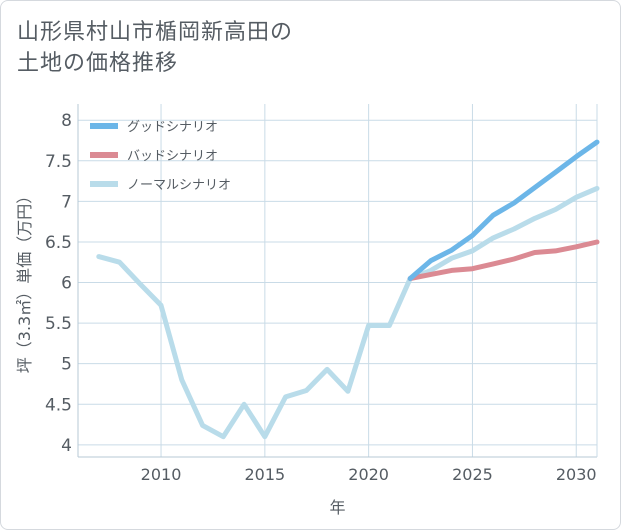 Image resolution: width=621 pixels, height=530 pixels. I want to click on legend-label: グッドシナリオ, so click(172, 127).